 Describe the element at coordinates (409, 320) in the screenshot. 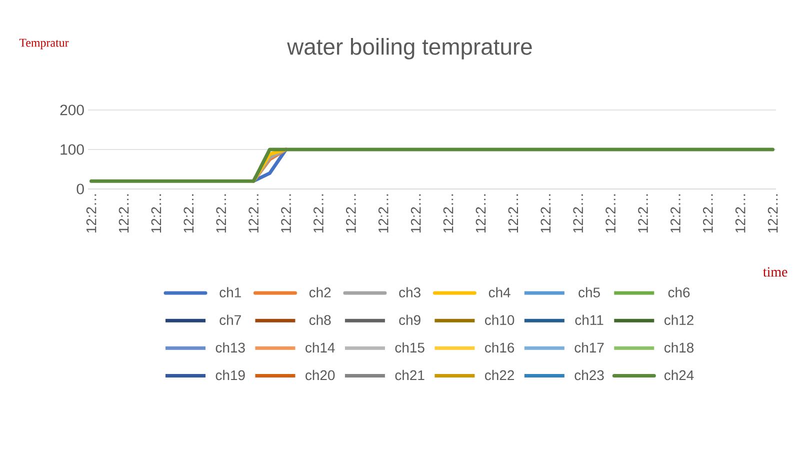

I see `legend-label: ch9` at that location.